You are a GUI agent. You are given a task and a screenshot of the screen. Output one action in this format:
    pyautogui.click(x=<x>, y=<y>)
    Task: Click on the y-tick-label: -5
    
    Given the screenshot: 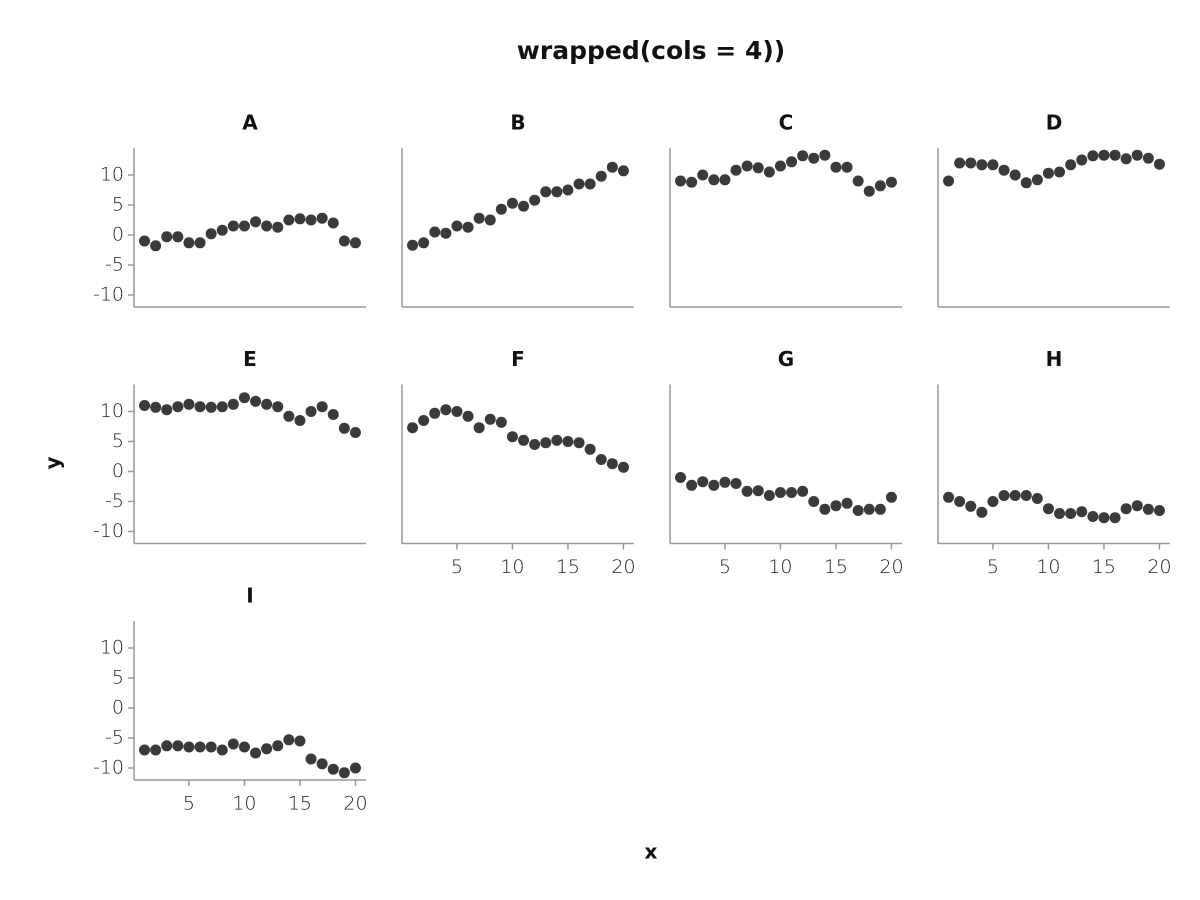 What is the action you would take?
    pyautogui.click(x=114, y=501)
    